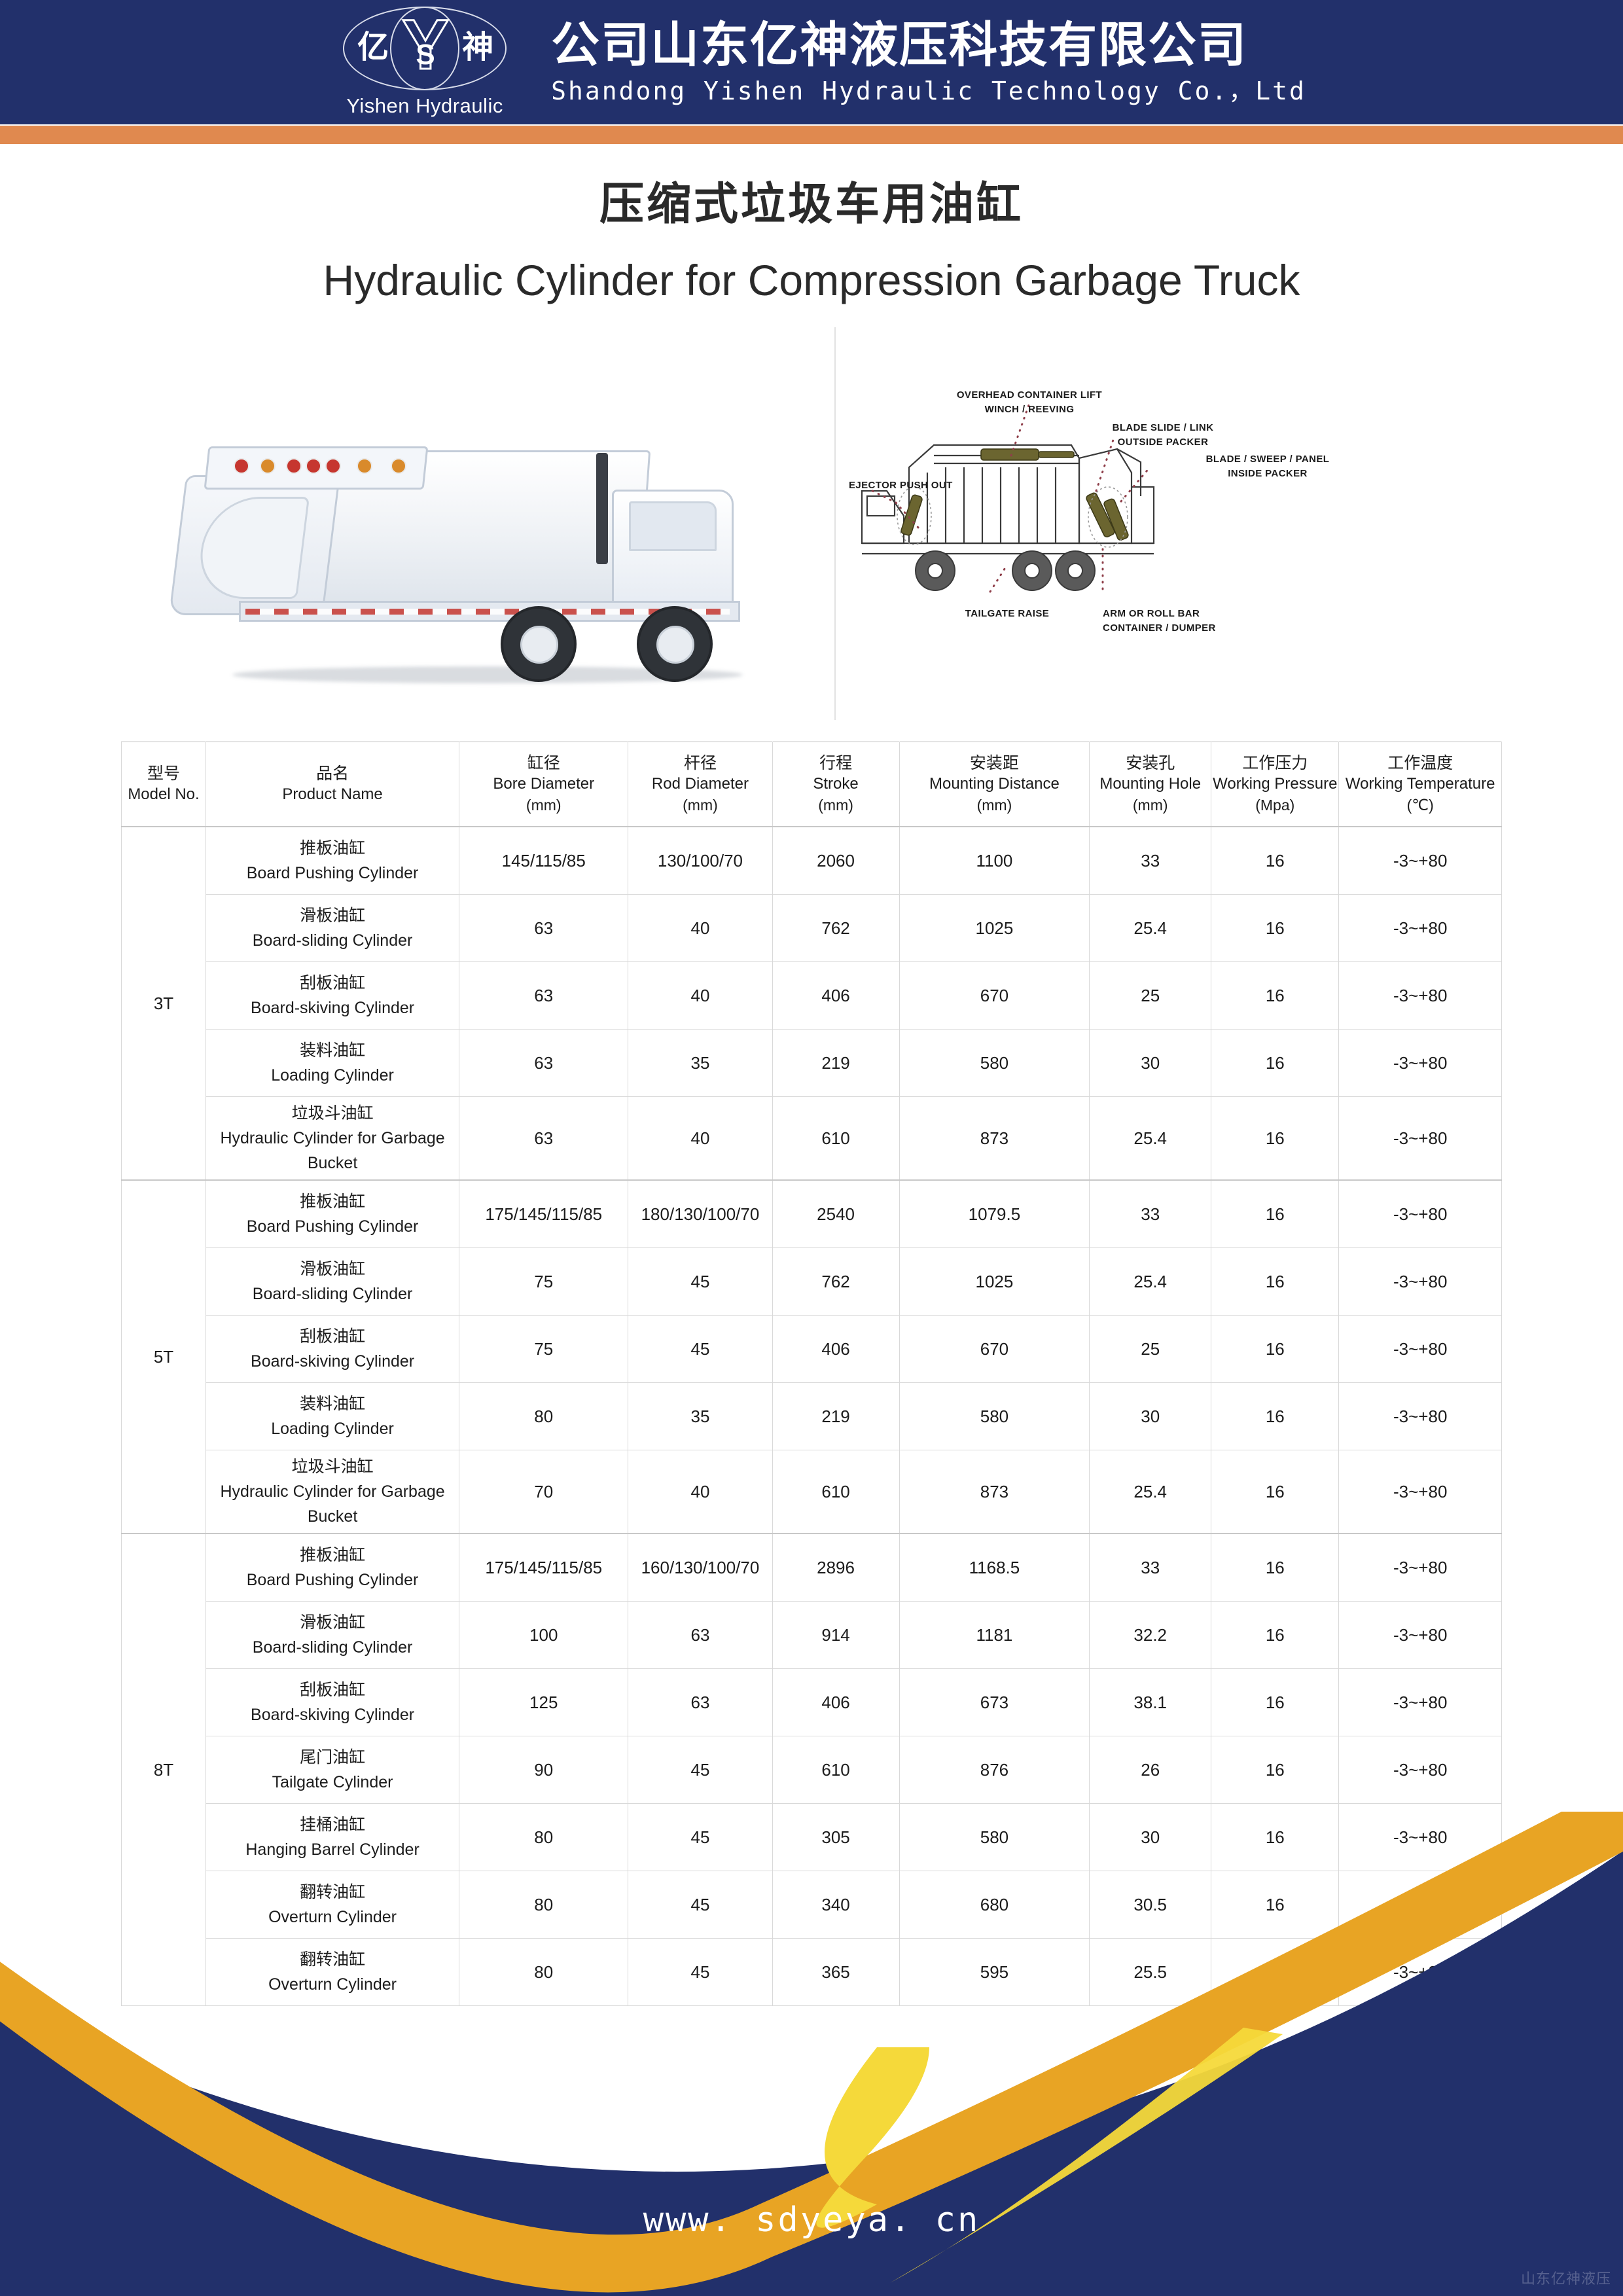 The image size is (1623, 2296). Describe the element at coordinates (464, 523) in the screenshot. I see `garbage-truck-photo` at that location.